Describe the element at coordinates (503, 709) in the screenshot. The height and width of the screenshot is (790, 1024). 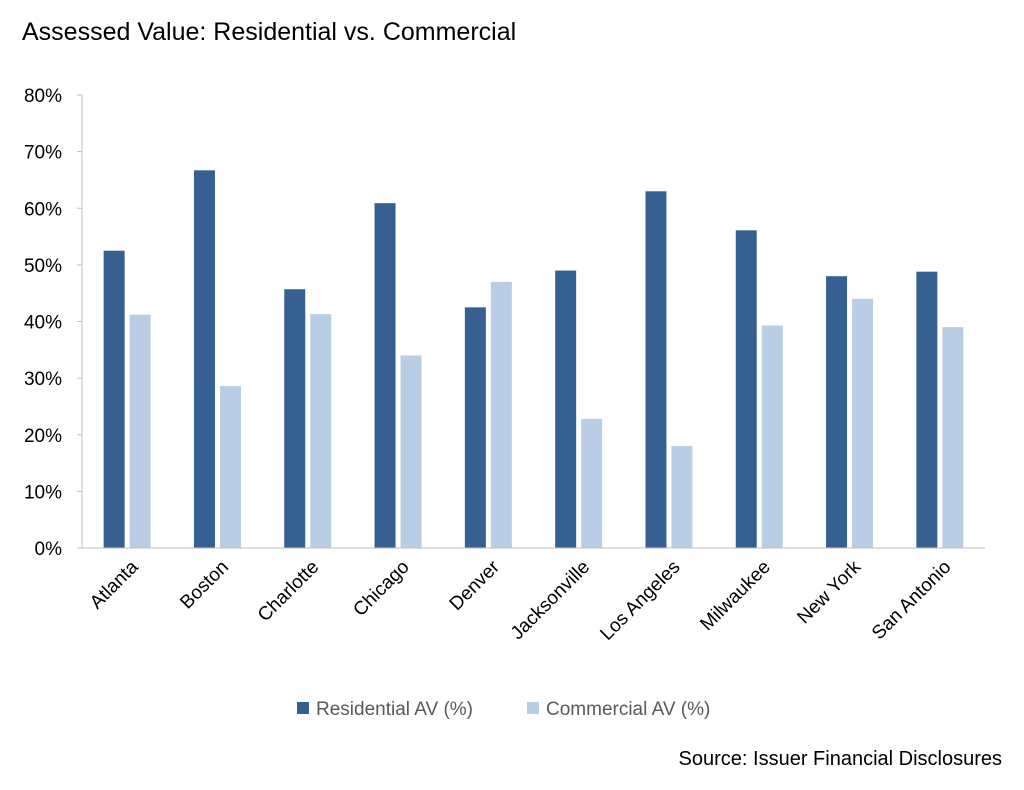
I see `legend: Residential AV (%) Commercial AV (%)` at that location.